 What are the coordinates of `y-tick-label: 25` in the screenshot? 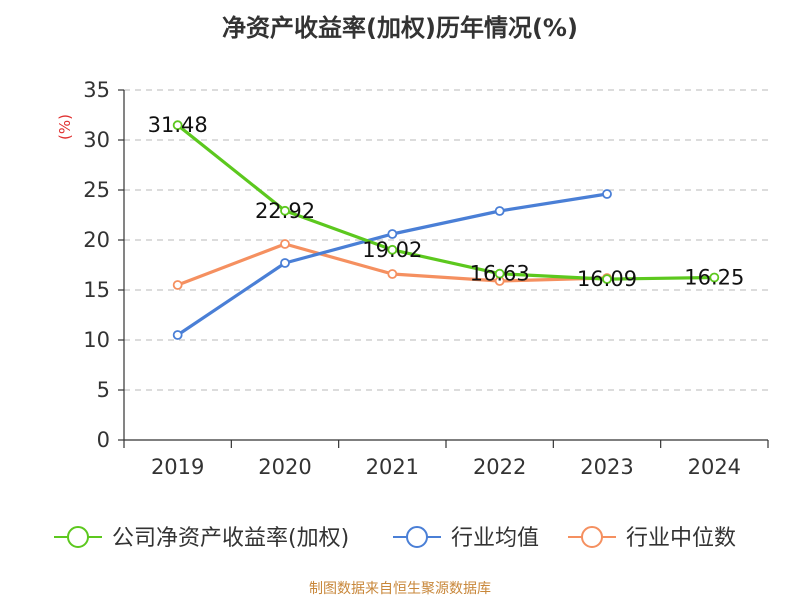 It's located at (96, 190).